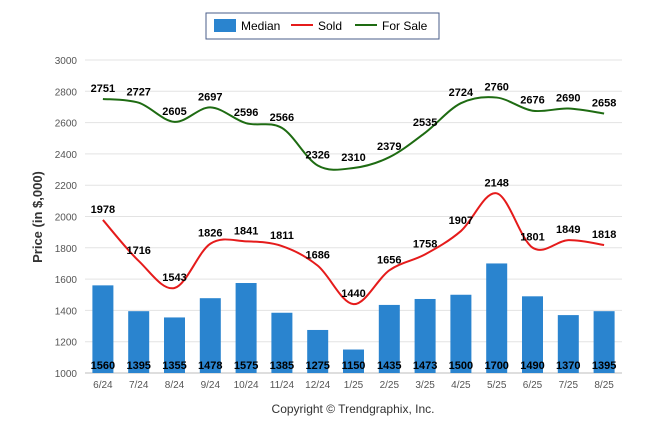 The width and height of the screenshot is (646, 434). Describe the element at coordinates (260, 26) in the screenshot. I see `legend-label-median: Median` at that location.